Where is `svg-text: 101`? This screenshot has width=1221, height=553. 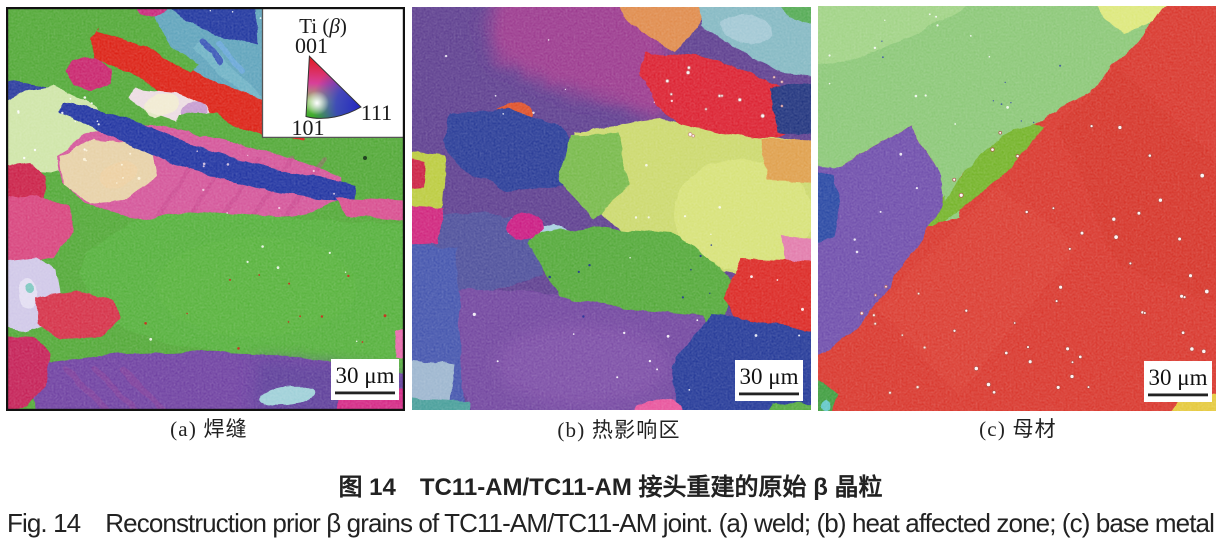 svg-text: 101 is located at coordinates (308, 127).